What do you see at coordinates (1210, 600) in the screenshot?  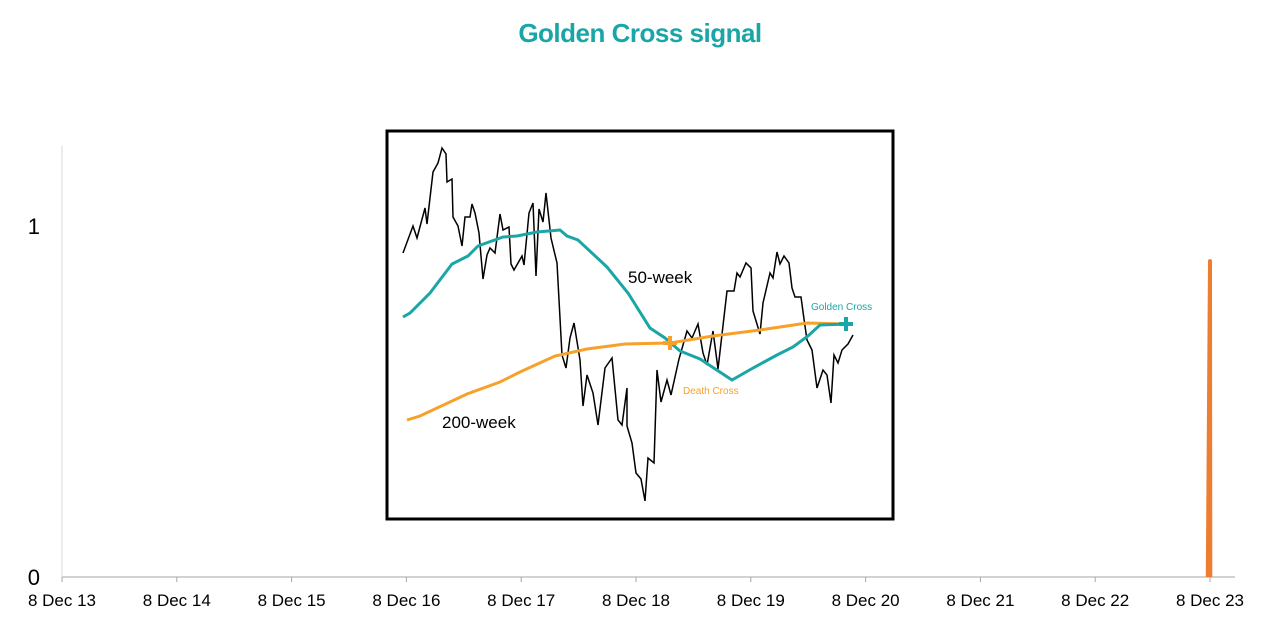 I see `x-tick-label: 8 Dec 23` at bounding box center [1210, 600].